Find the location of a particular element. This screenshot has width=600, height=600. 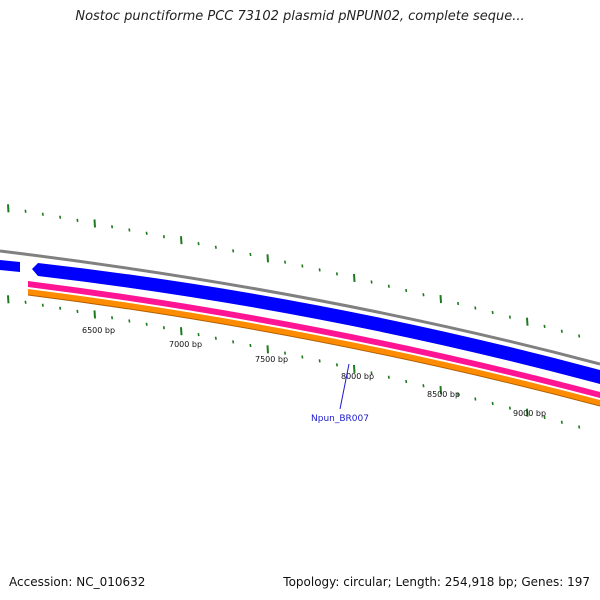

bp-label-7500: 7500 bp is located at coordinates (271, 359).